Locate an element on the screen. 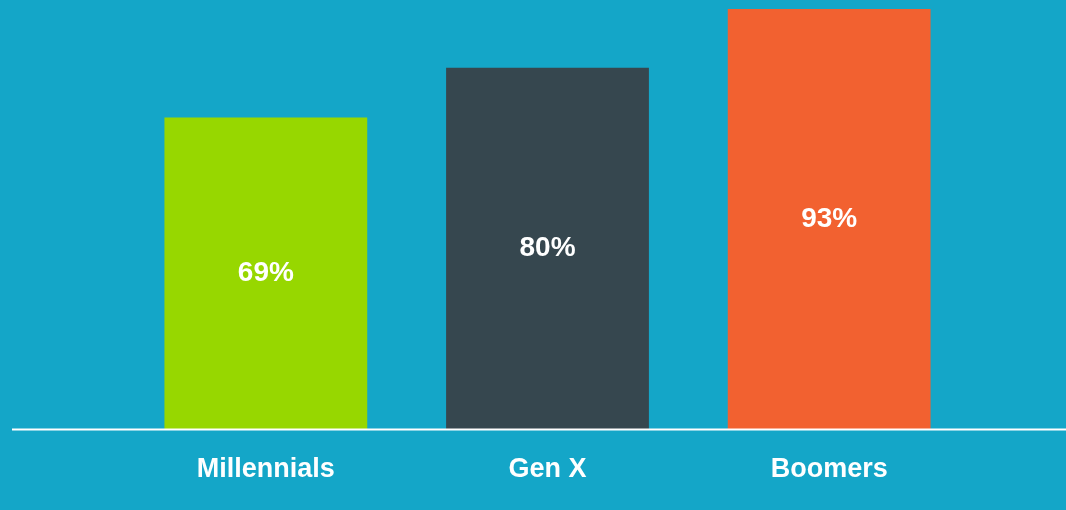  data-label: 93% is located at coordinates (829, 218).